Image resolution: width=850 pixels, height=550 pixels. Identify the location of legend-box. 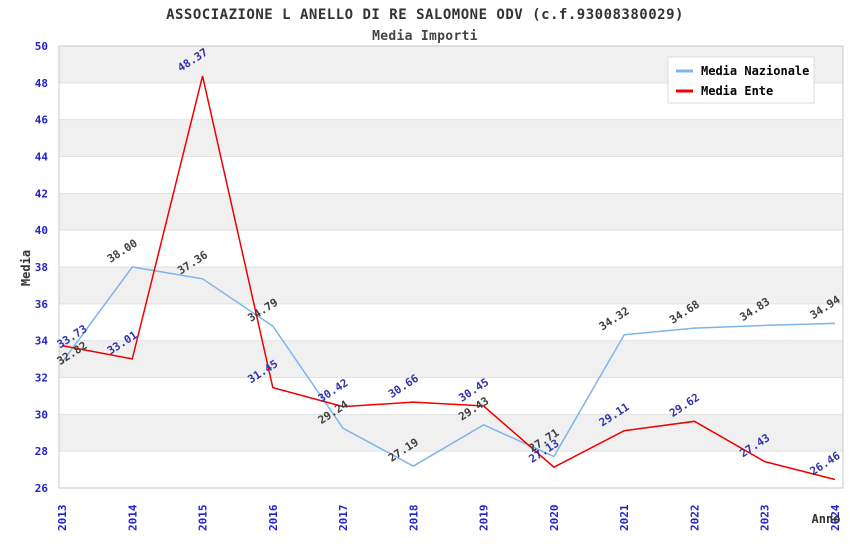
(741, 80).